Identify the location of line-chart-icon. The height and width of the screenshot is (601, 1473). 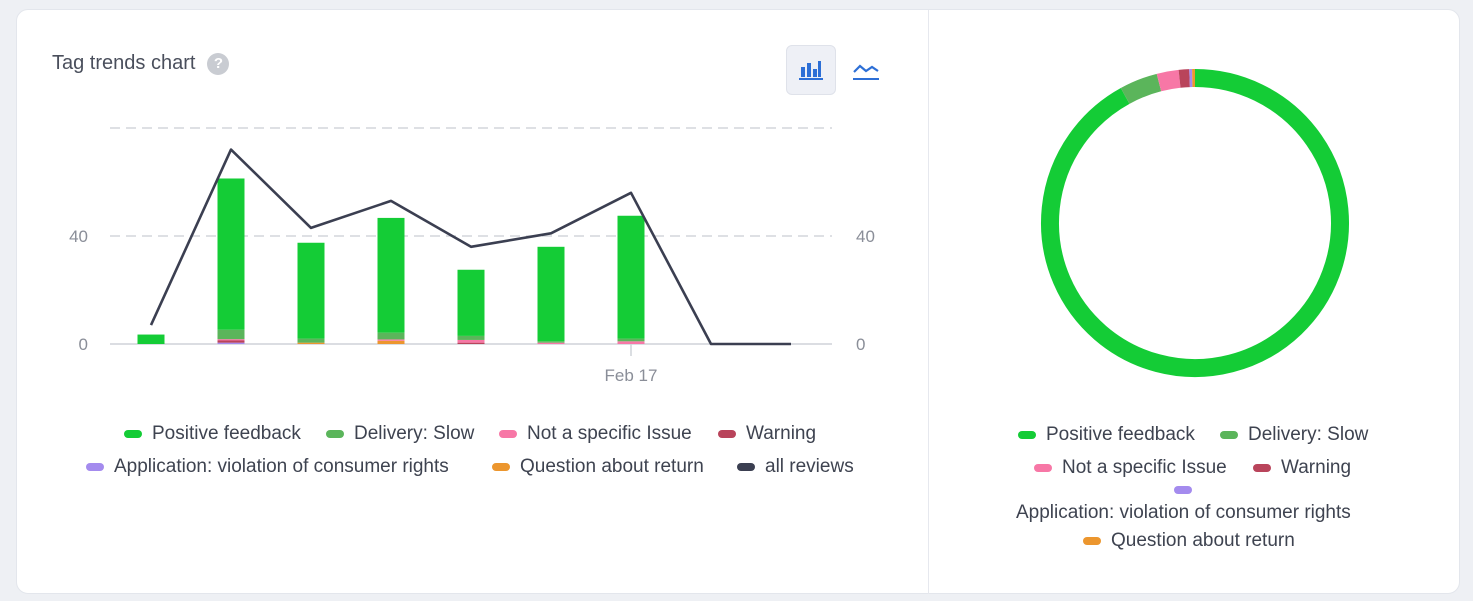
(866, 72).